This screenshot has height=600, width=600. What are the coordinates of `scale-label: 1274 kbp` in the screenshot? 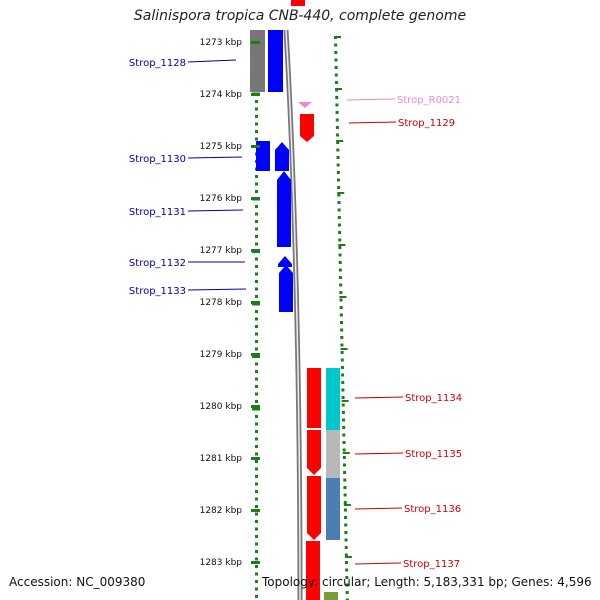 It's located at (221, 95).